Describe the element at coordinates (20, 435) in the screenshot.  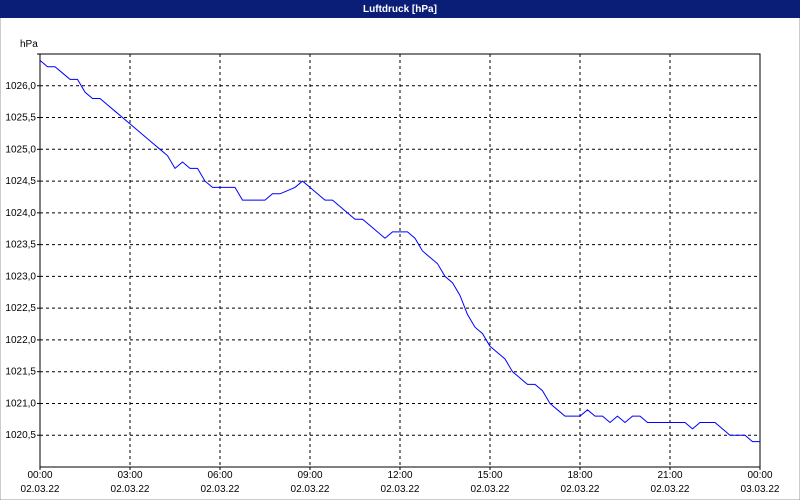
I see `y-tick-label: 1020,5` at that location.